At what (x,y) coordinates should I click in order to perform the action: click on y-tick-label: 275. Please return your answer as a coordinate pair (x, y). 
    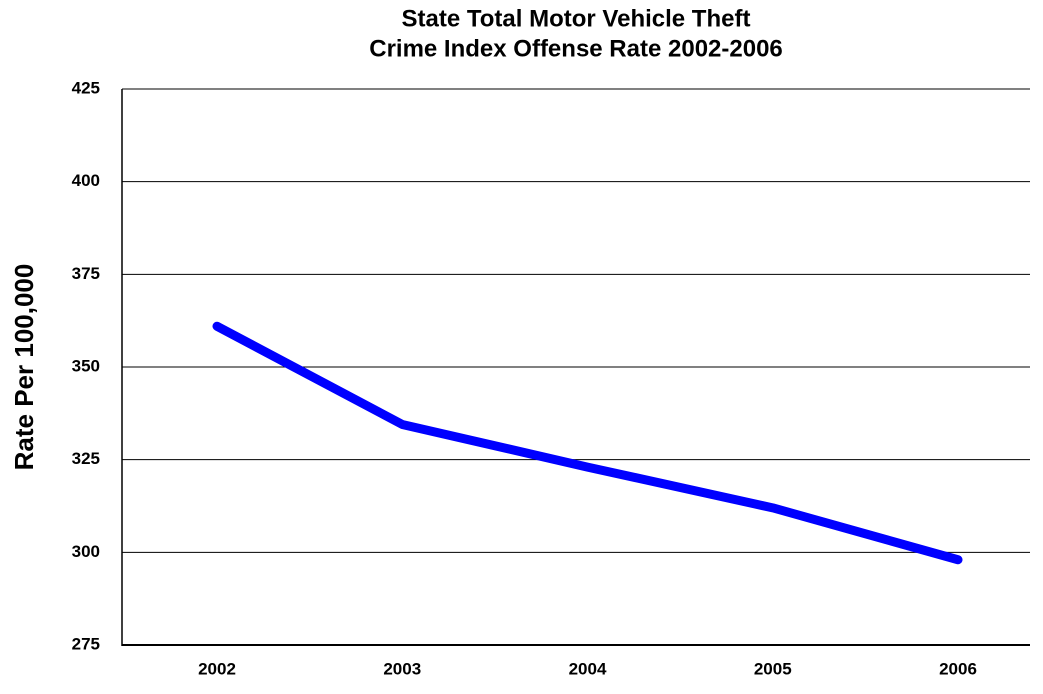
    Looking at the image, I should click on (86, 643).